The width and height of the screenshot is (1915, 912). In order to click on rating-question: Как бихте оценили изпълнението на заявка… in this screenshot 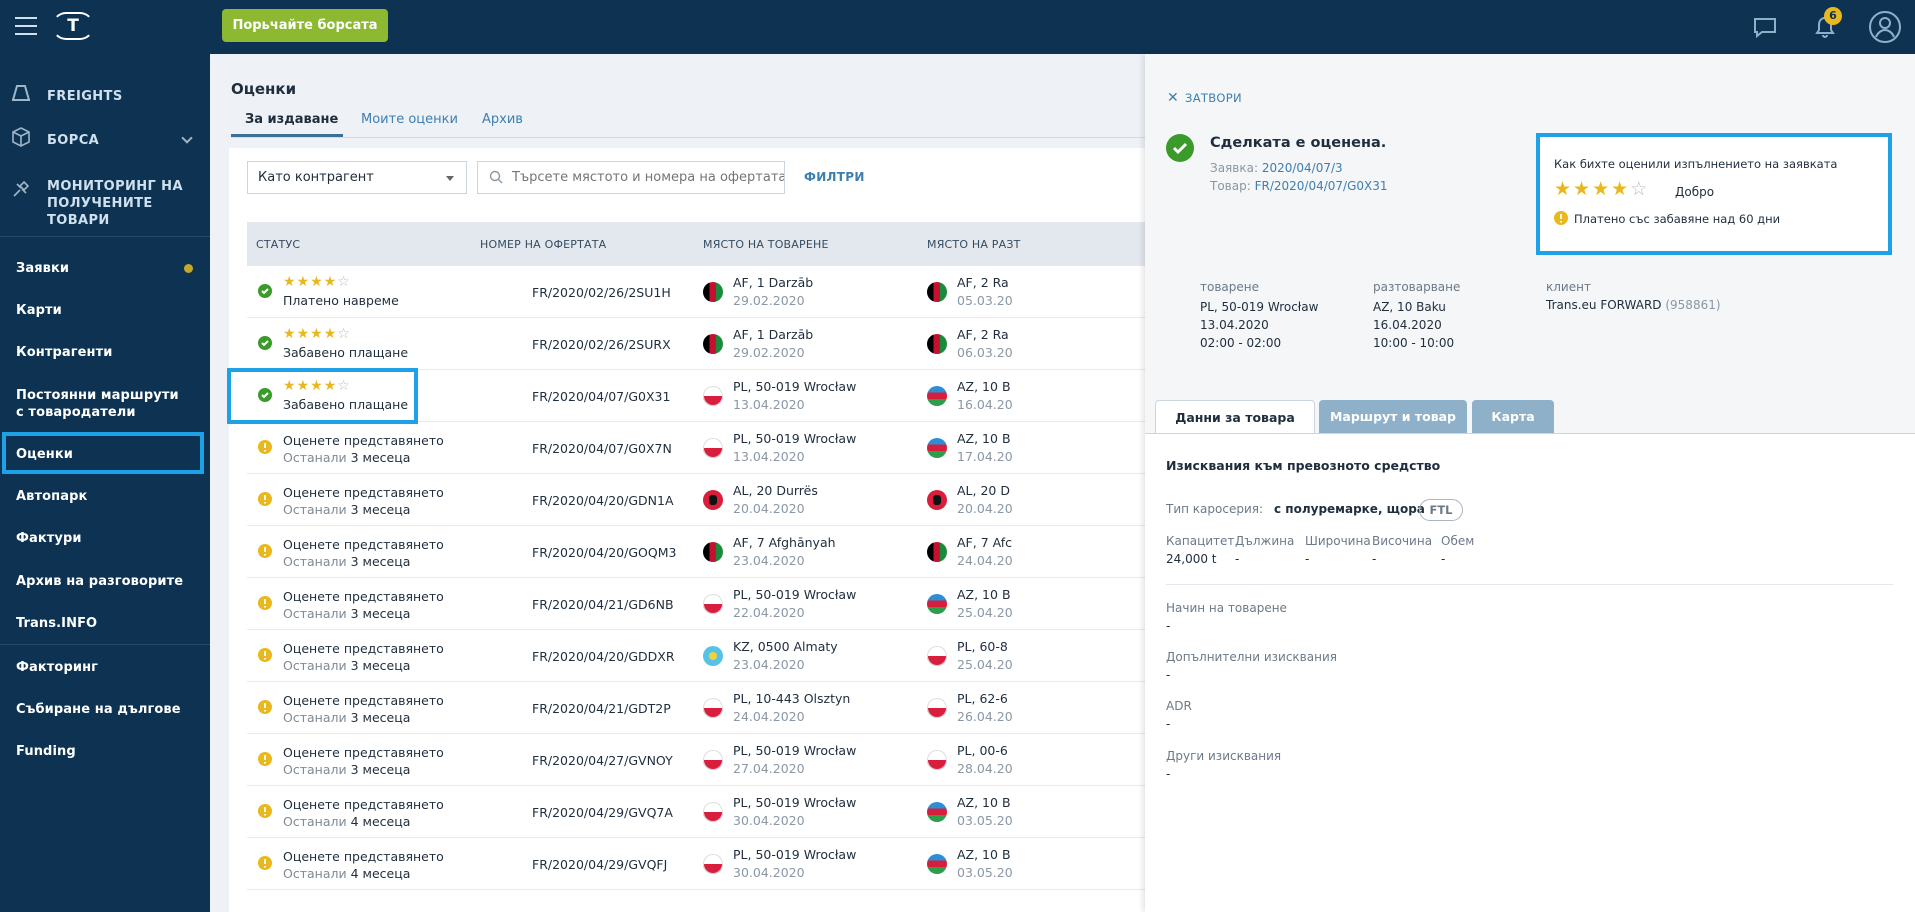, I will do `click(1696, 164)`.